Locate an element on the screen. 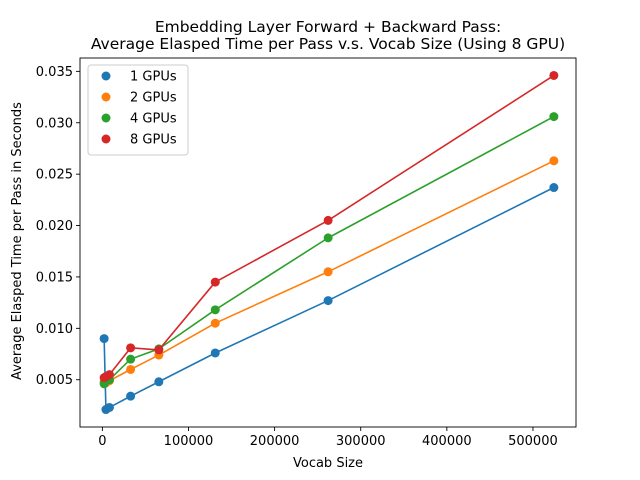 Image resolution: width=640 pixels, height=480 pixels. y-tick-label: 0.010 is located at coordinates (54, 329).